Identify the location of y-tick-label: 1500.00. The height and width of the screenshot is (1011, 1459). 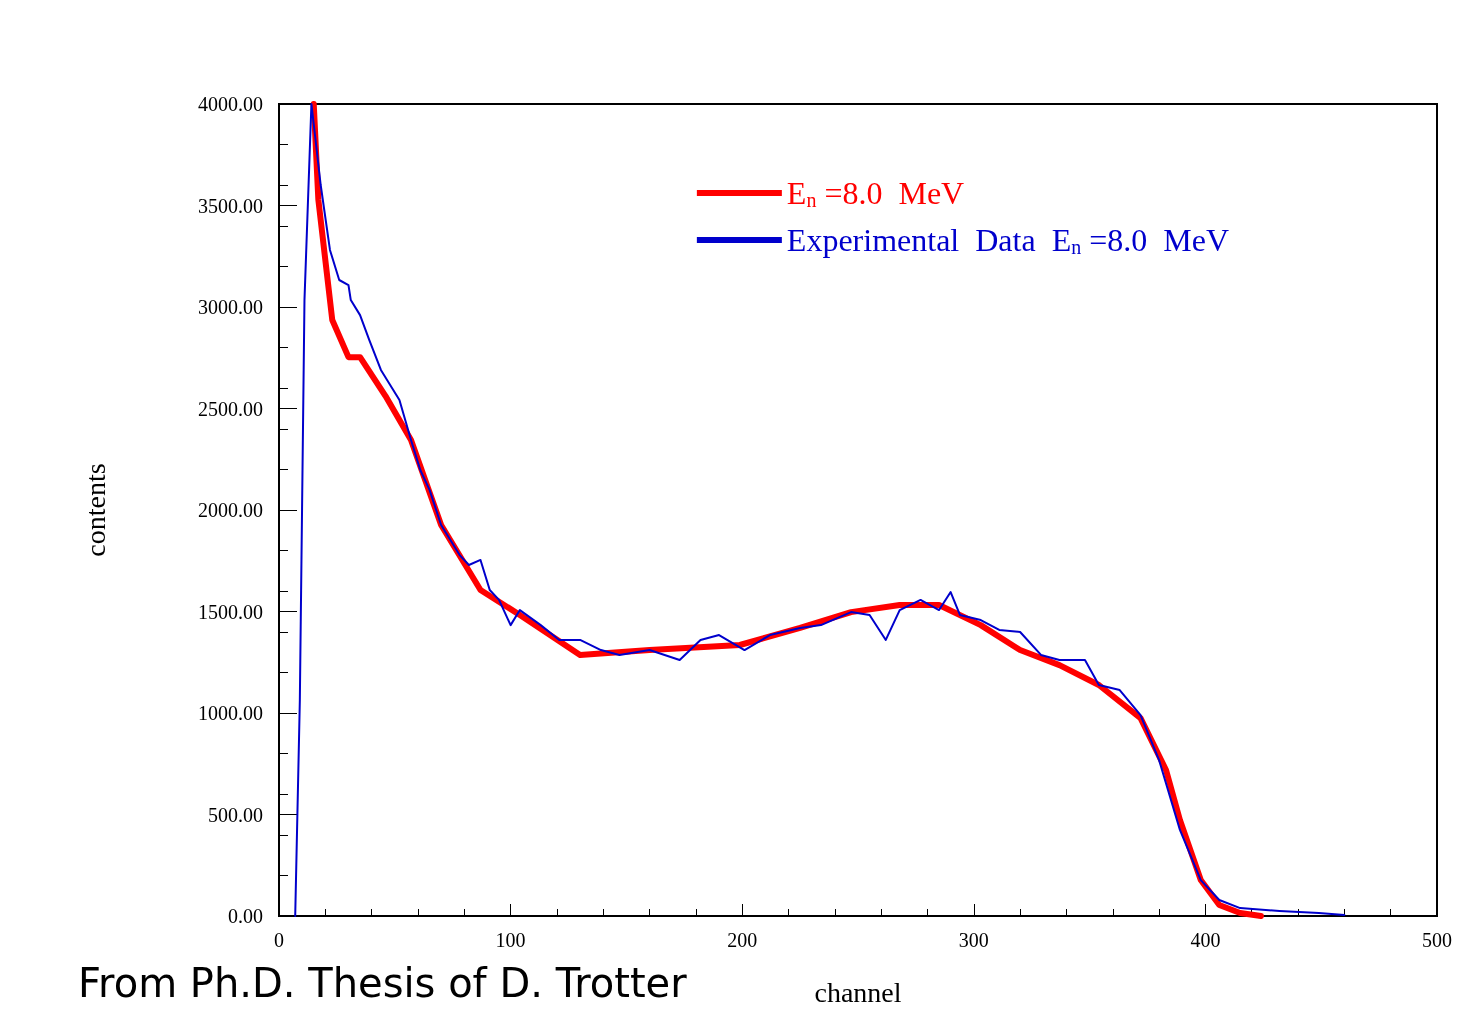
(230, 611).